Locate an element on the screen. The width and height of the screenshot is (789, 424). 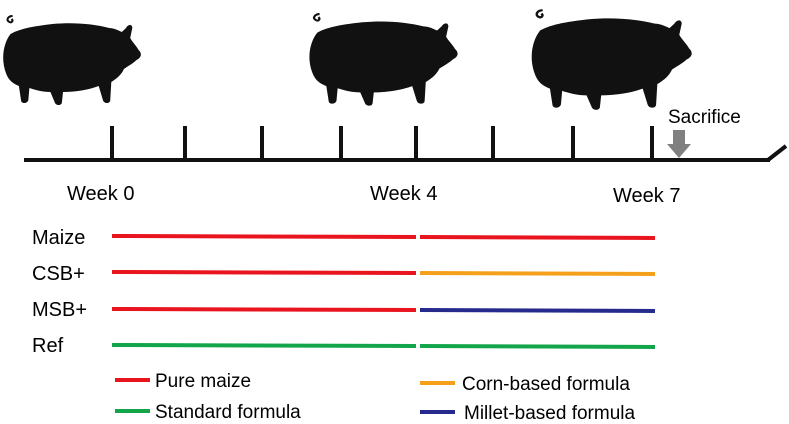
pig-week4-icon is located at coordinates (383, 59).